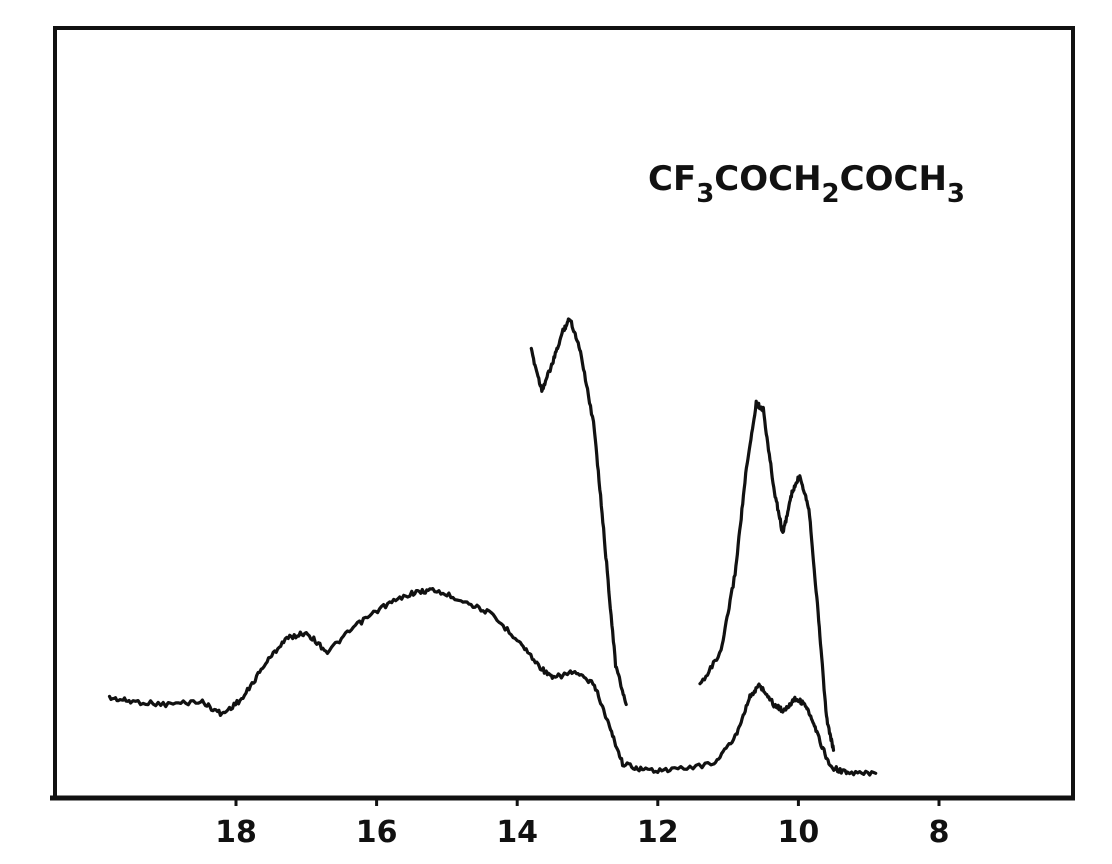 This screenshot has width=1112, height=864. I want to click on x-tick-label: 16, so click(377, 832).